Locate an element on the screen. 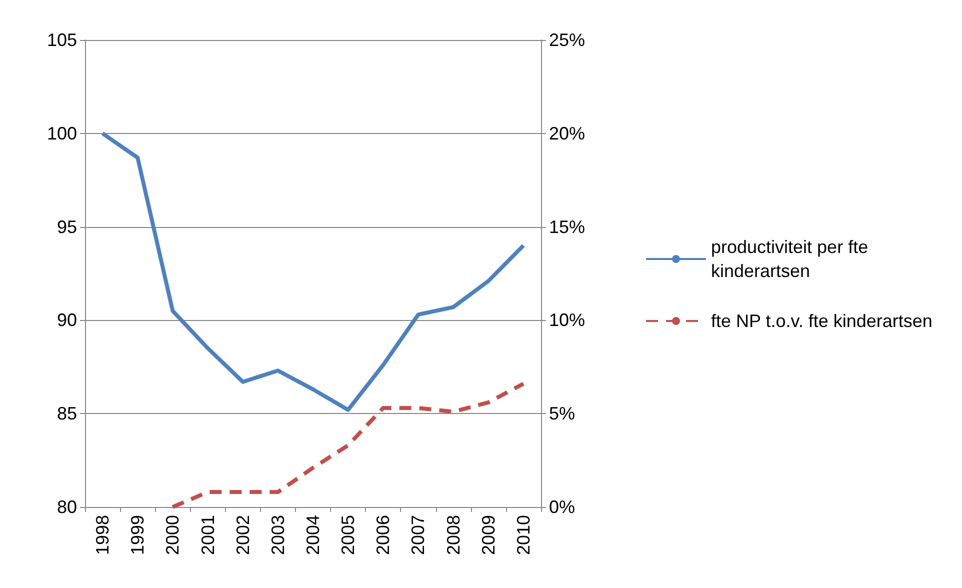 This screenshot has width=962, height=588. x-tick-label: 2004 is located at coordinates (313, 535).